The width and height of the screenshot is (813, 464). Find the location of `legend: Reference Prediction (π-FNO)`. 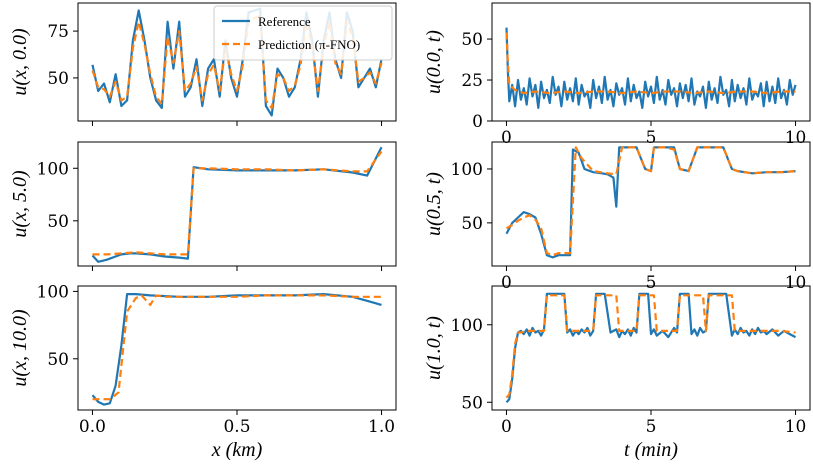

legend: Reference Prediction (π-FNO) is located at coordinates (303, 33).